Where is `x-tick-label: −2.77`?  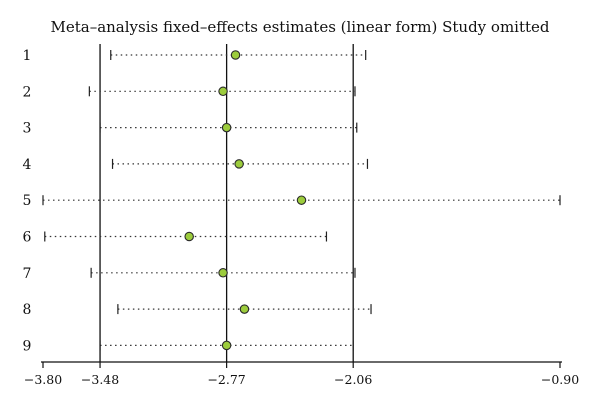 x-tick-label: −2.77 is located at coordinates (226, 379).